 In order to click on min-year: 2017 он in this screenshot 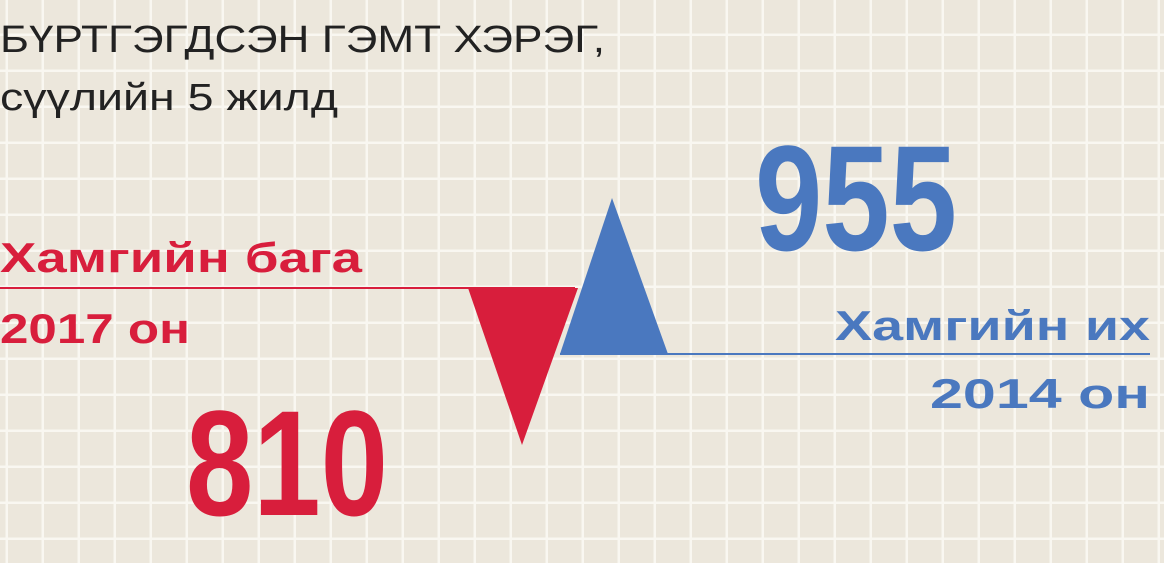, I will do `click(95, 328)`.